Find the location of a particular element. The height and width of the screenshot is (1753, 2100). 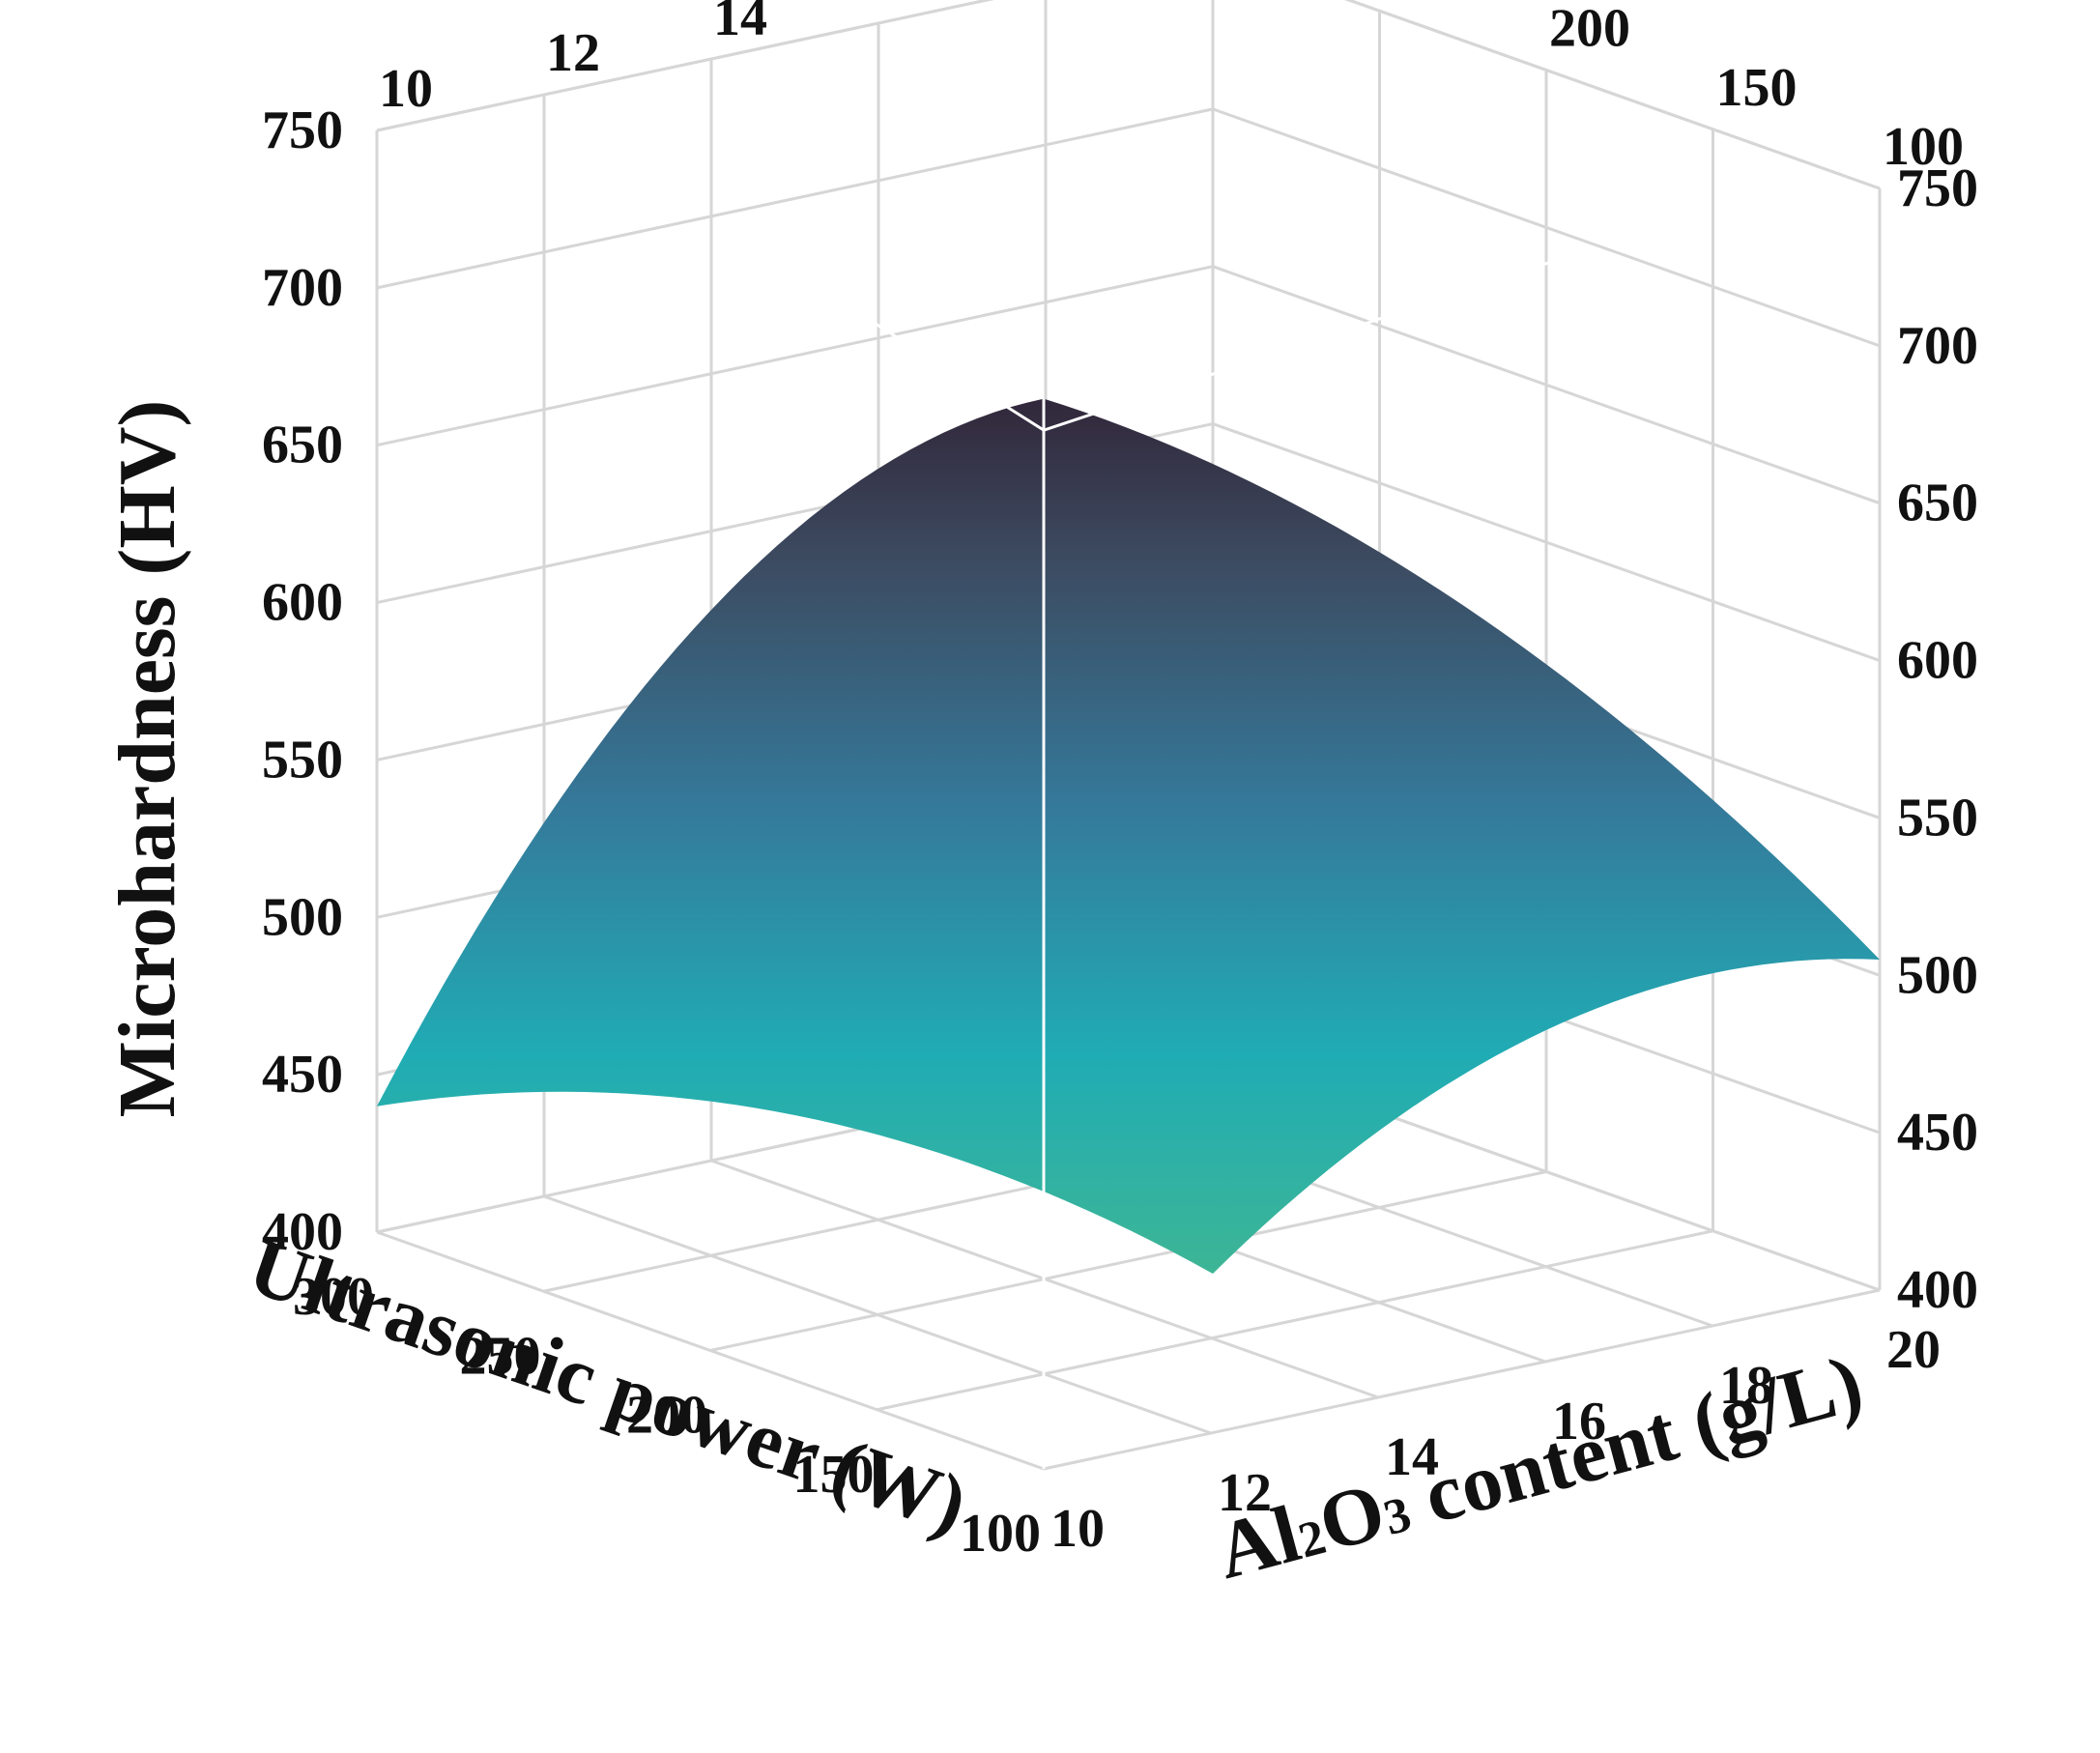

y-tick-top-1: 12 is located at coordinates (573, 53).